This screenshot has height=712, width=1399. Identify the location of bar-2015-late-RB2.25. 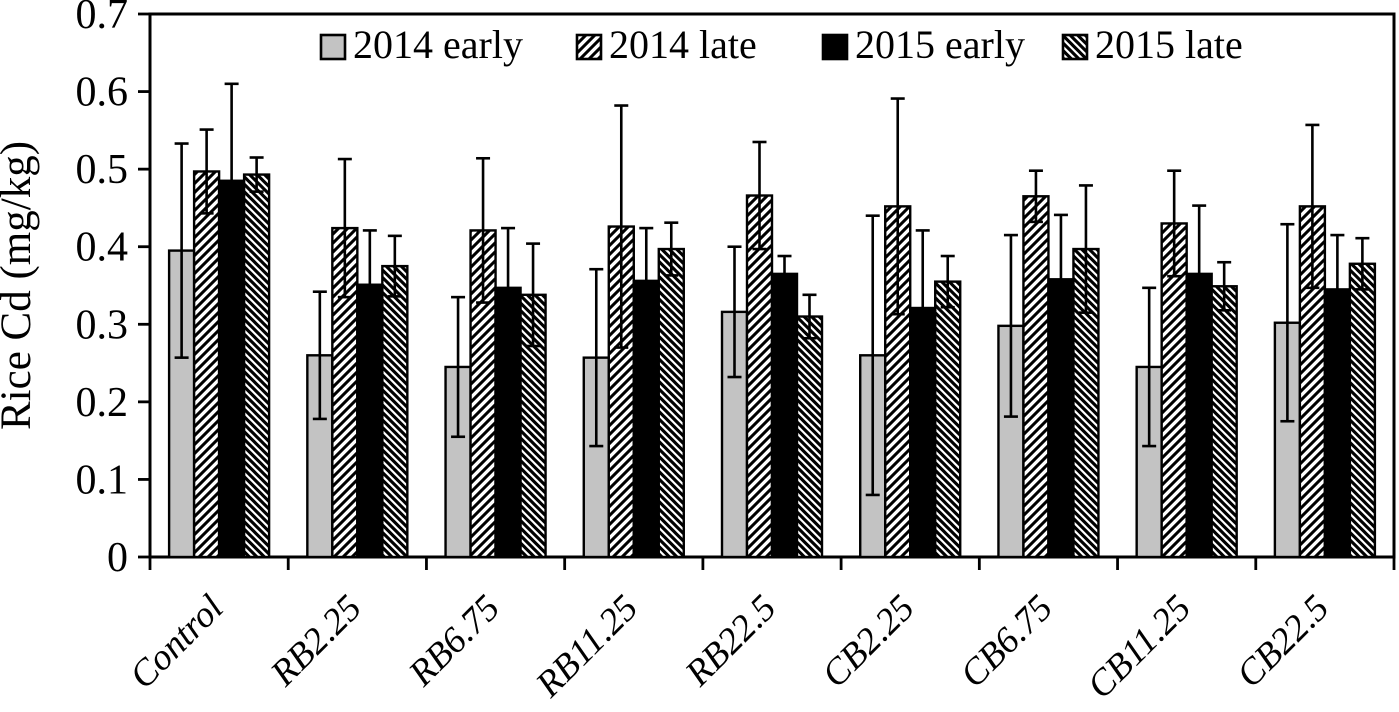
(395, 411).